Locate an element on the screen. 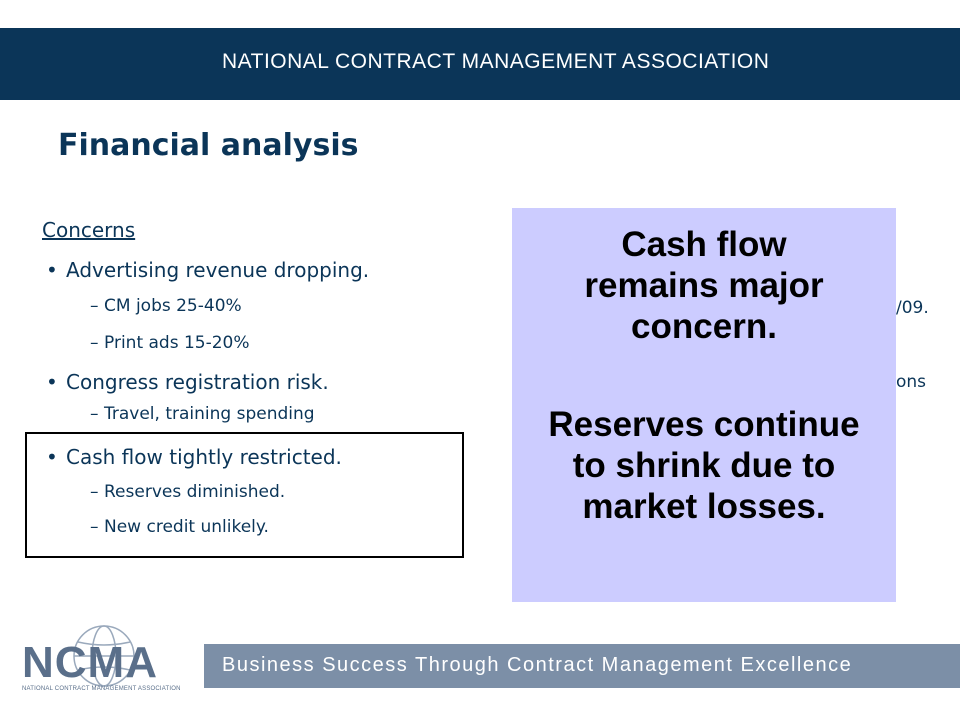  partial-text-right: /09. is located at coordinates (912, 308).